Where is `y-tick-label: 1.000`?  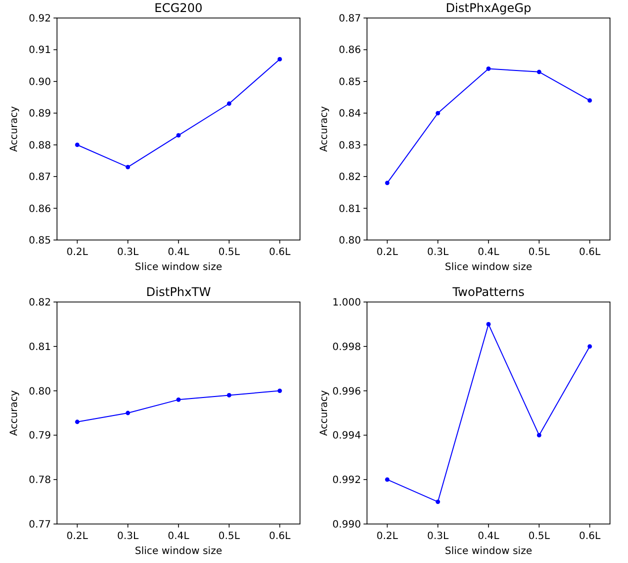 y-tick-label: 1.000 is located at coordinates (346, 303).